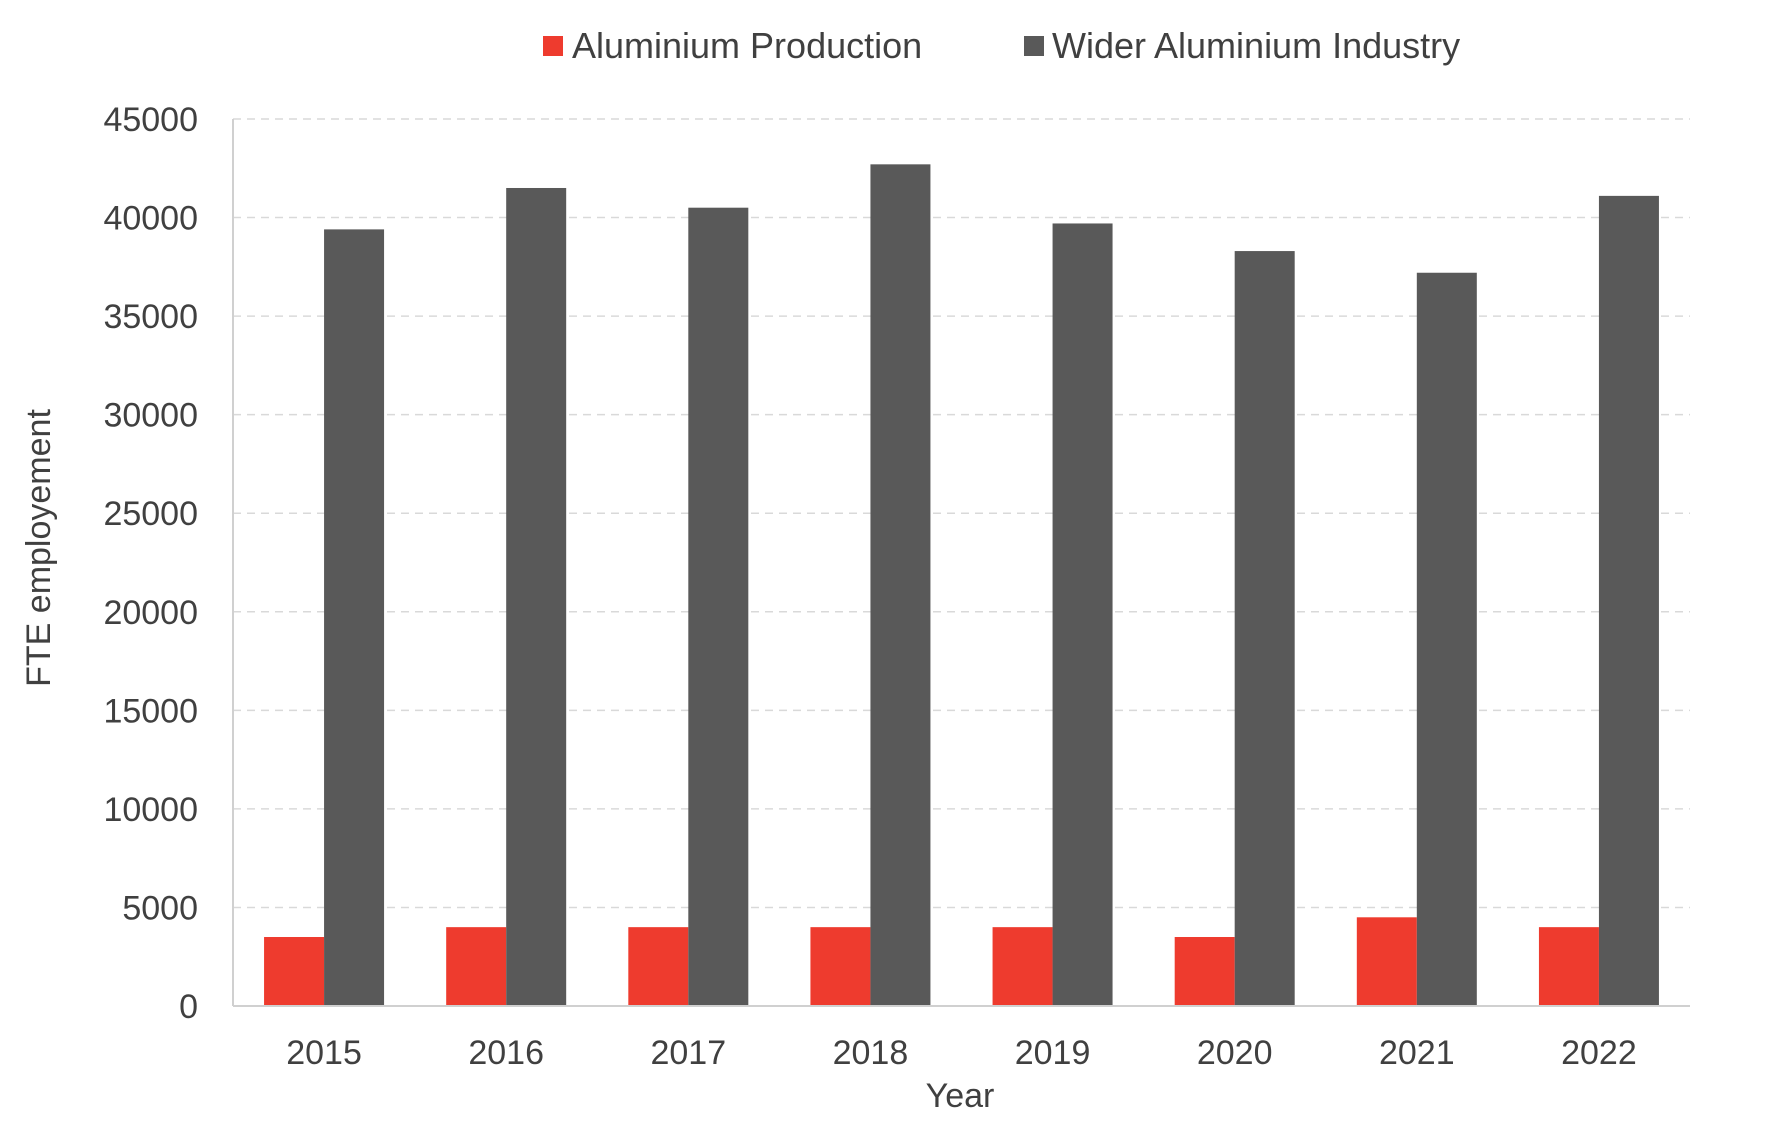 Image resolution: width=1766 pixels, height=1147 pixels. What do you see at coordinates (960, 1096) in the screenshot?
I see `x-axis-title: Year` at bounding box center [960, 1096].